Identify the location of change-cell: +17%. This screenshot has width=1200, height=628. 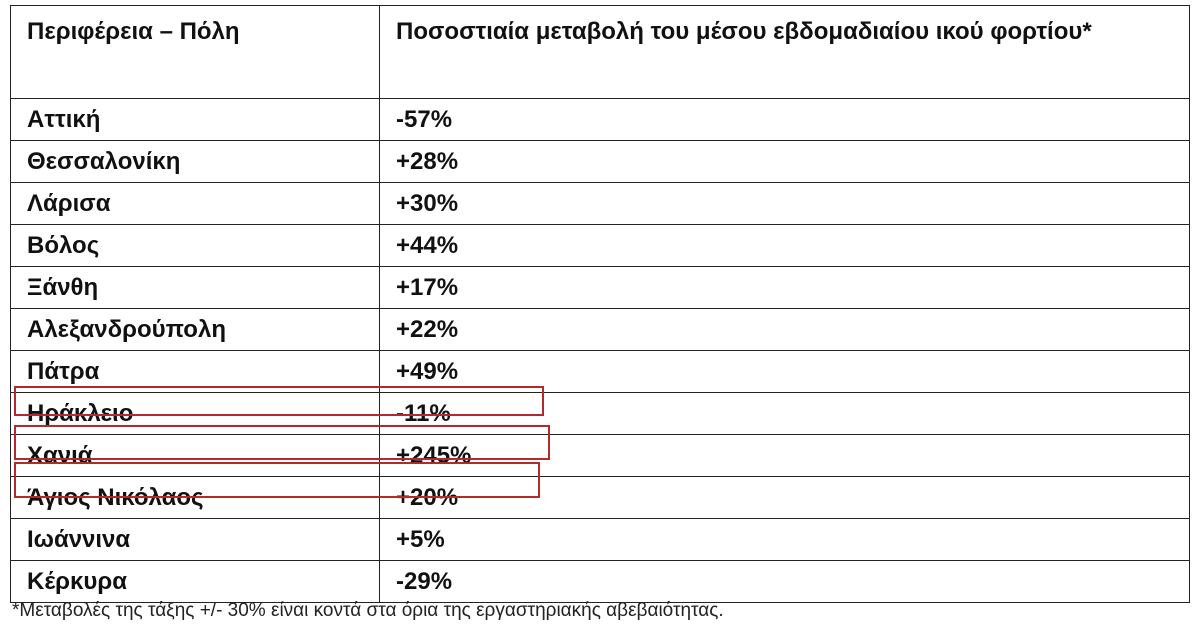
(784, 287).